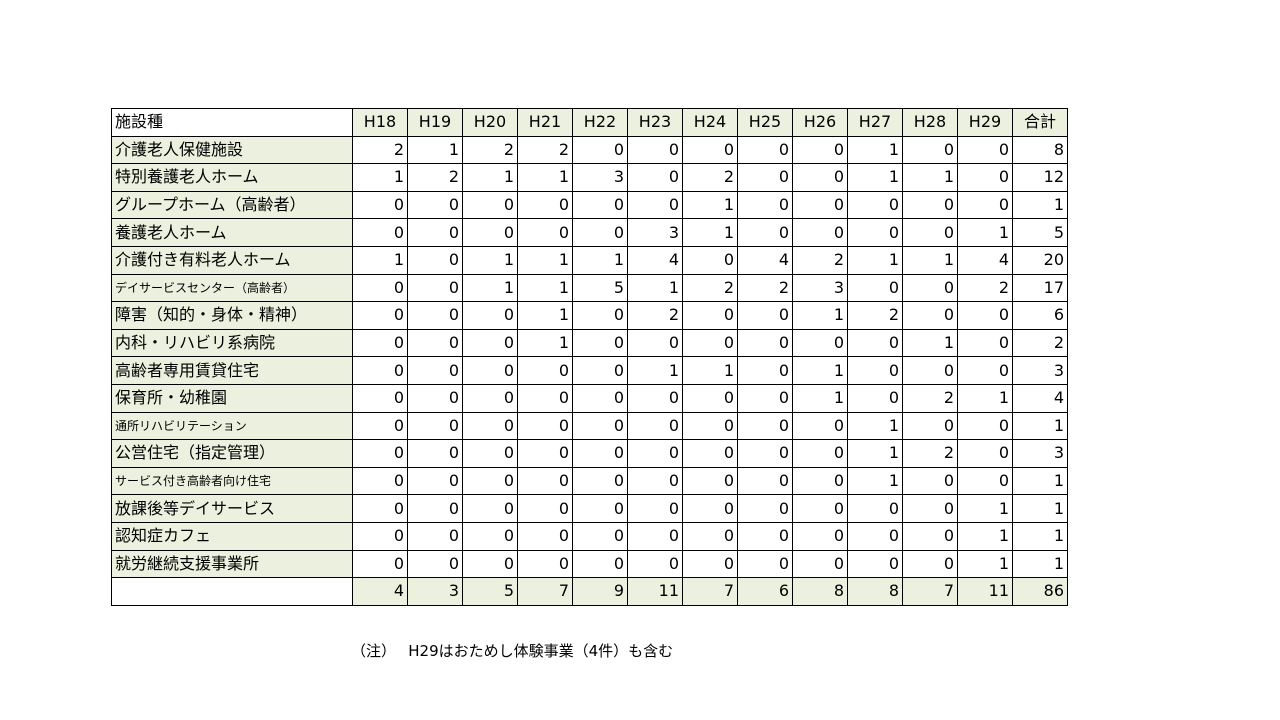 The width and height of the screenshot is (1280, 720). Describe the element at coordinates (985, 260) in the screenshot. I see `count-cell: 4` at that location.